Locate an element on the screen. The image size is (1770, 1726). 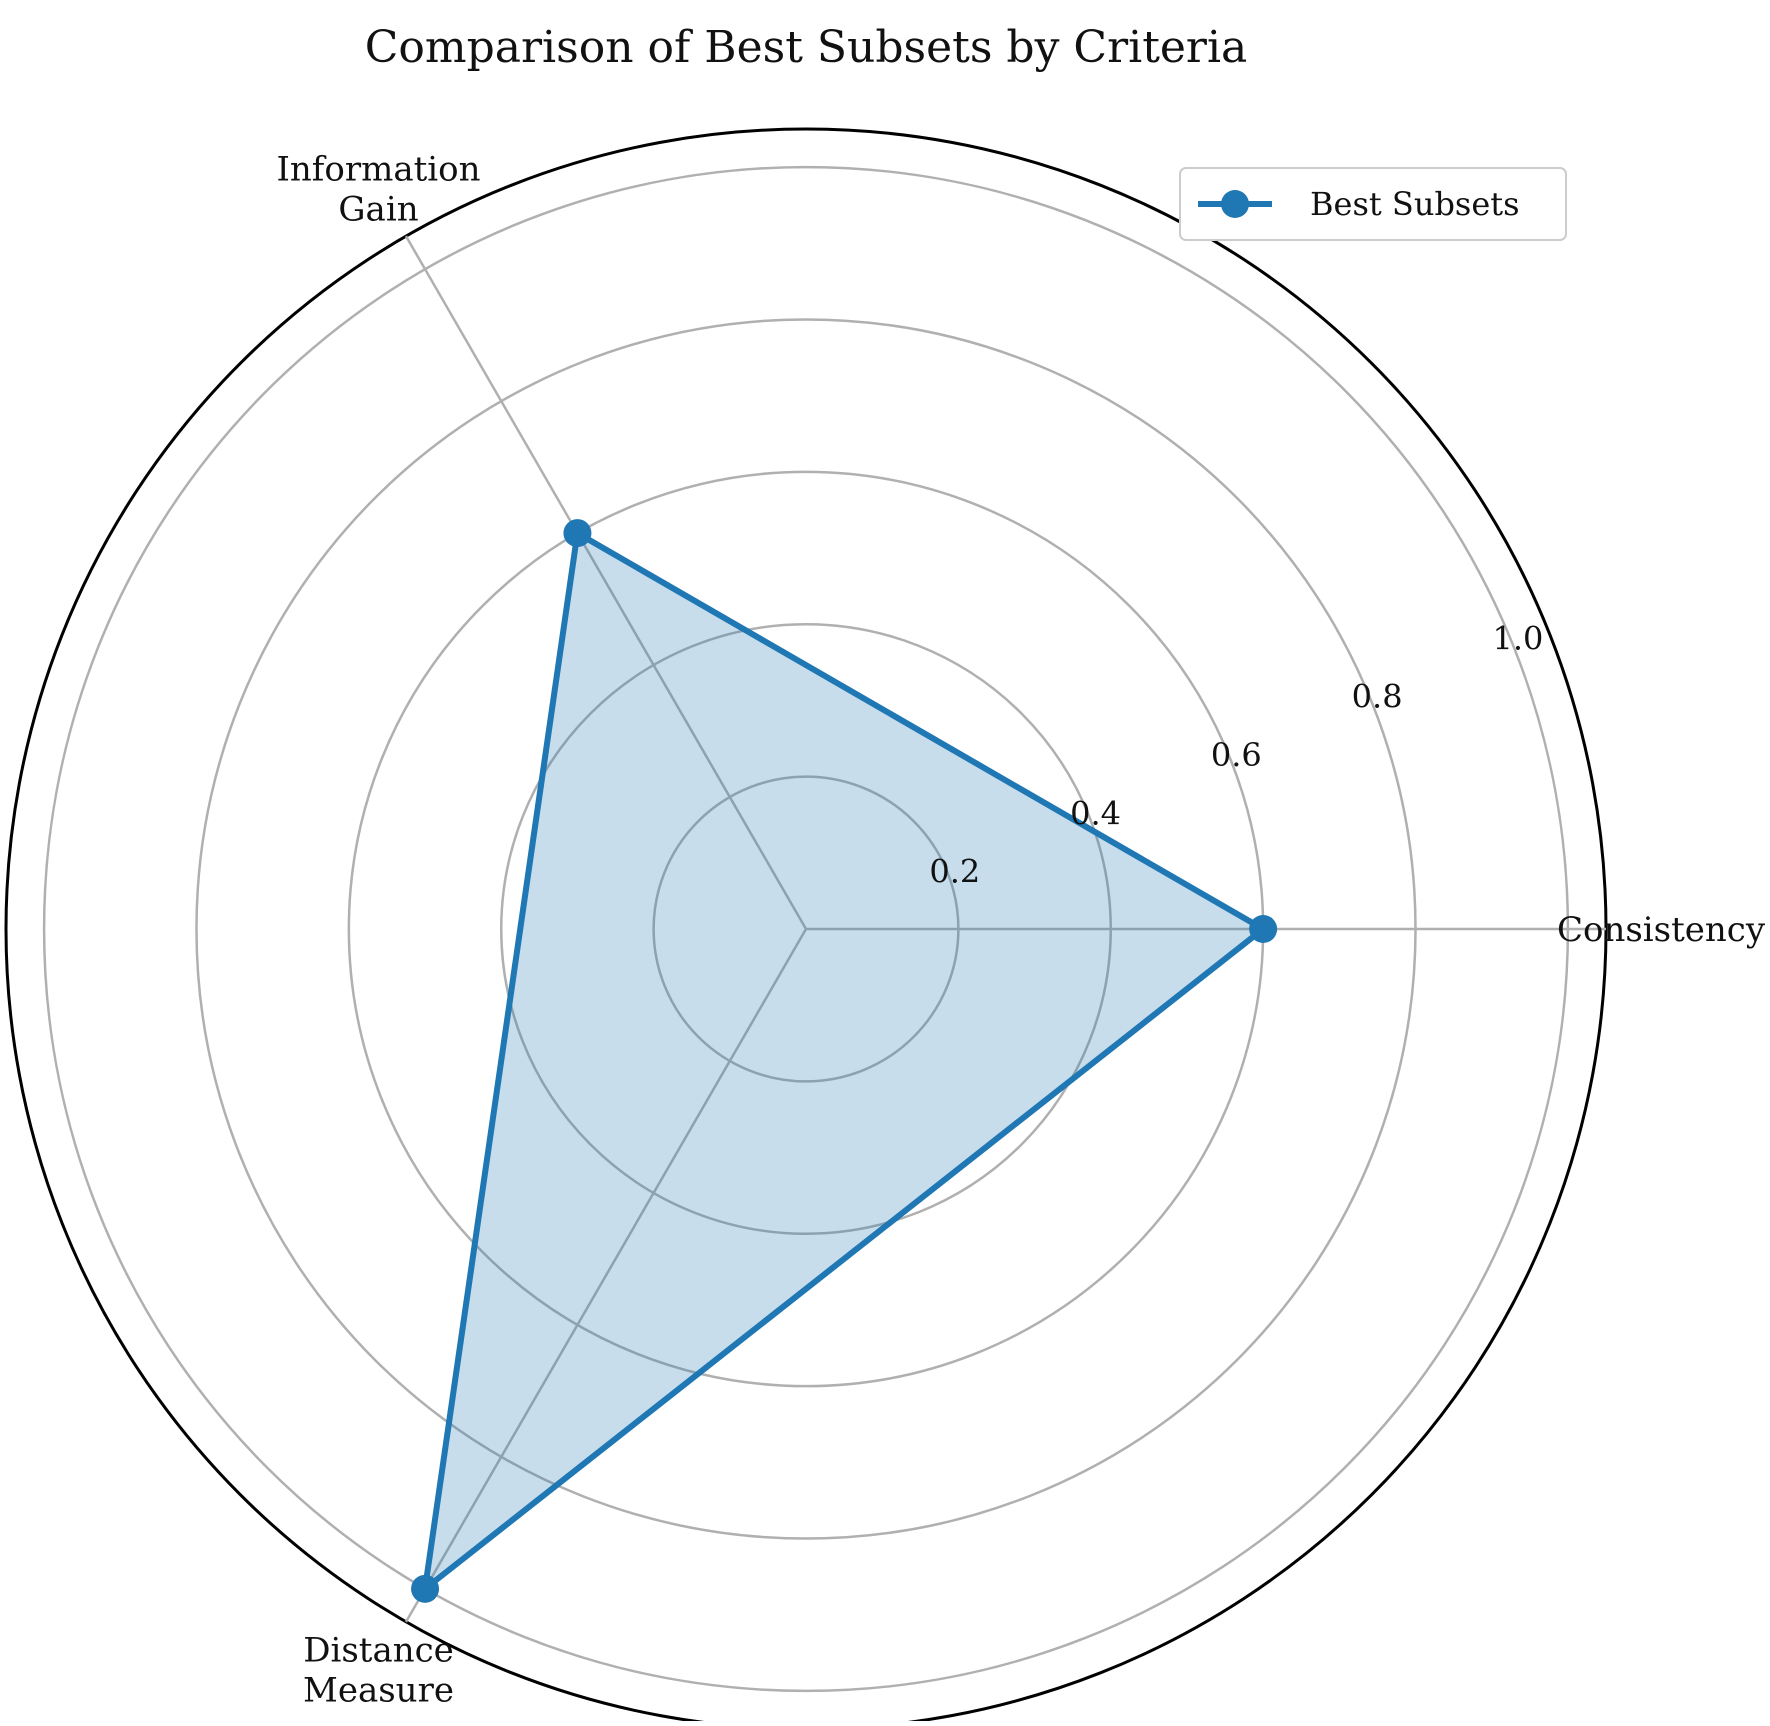
legend-frame is located at coordinates (1373, 204).